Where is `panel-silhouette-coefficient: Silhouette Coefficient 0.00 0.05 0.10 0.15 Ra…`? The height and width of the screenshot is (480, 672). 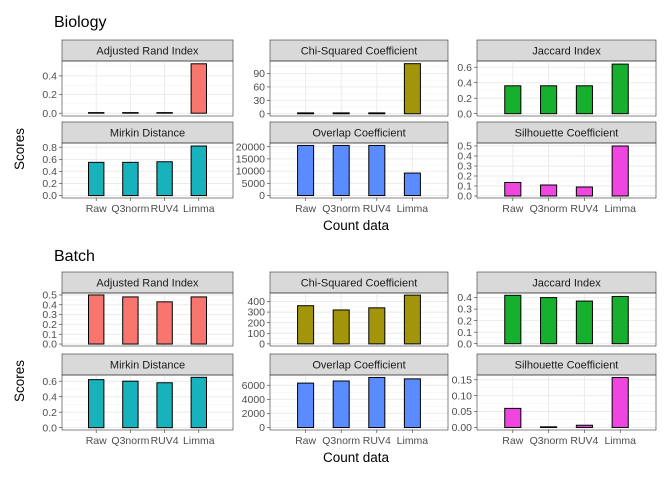 panel-silhouette-coefficient: Silhouette Coefficient 0.00 0.05 0.10 0.15 Ra… is located at coordinates (554, 400).